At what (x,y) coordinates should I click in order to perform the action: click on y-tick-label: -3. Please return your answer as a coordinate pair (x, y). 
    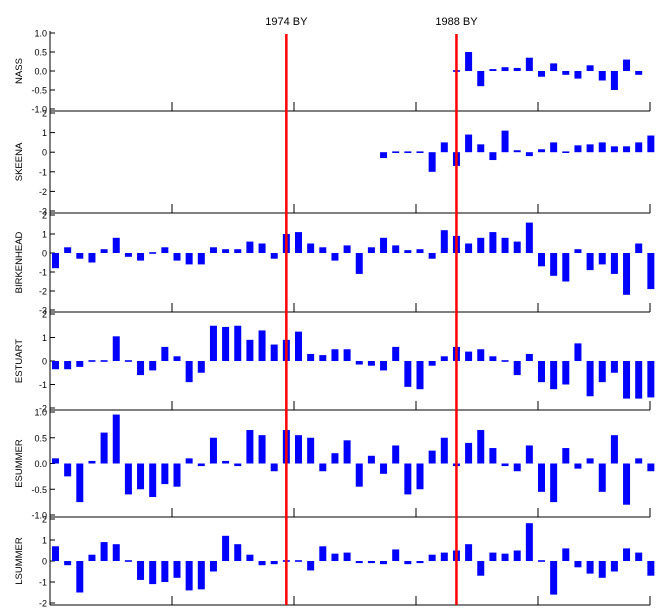
    Looking at the image, I should click on (43, 311).